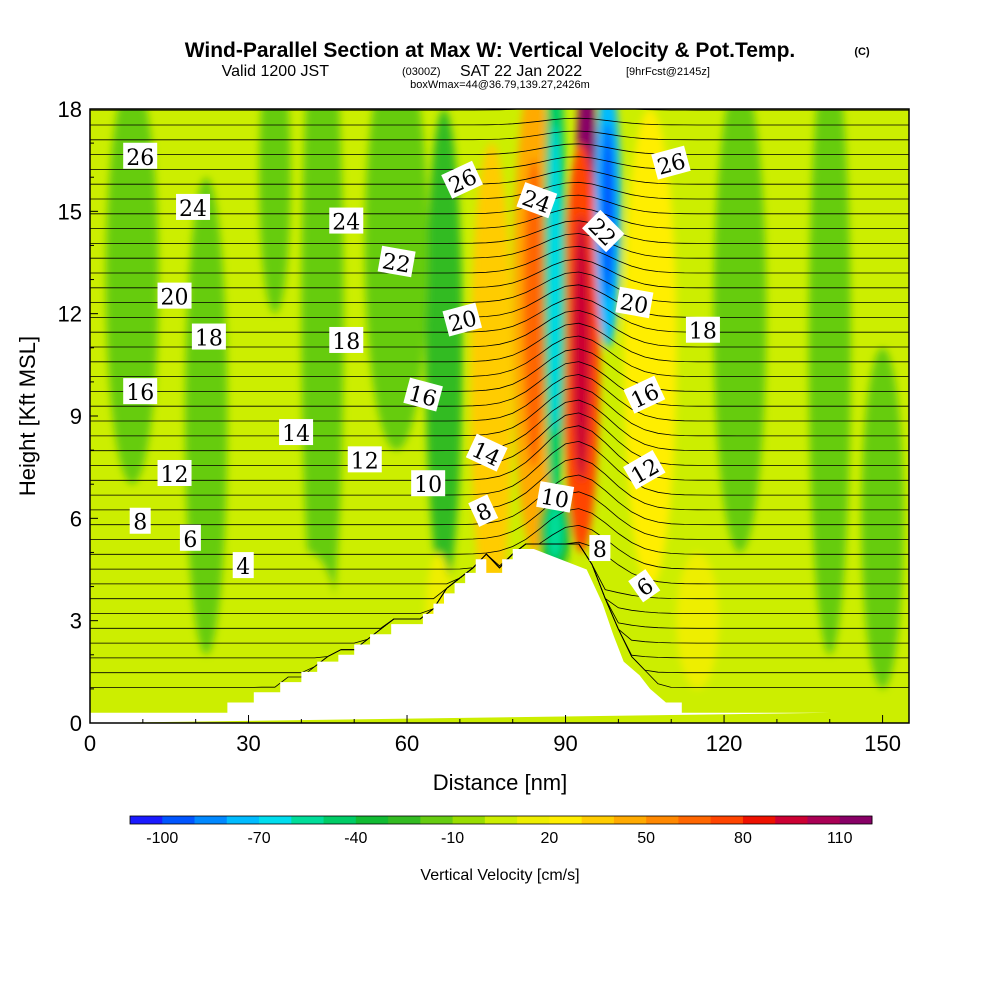 The image size is (1000, 1000). Describe the element at coordinates (276, 71) in the screenshot. I see `valid-time: Valid 1200 JST` at that location.